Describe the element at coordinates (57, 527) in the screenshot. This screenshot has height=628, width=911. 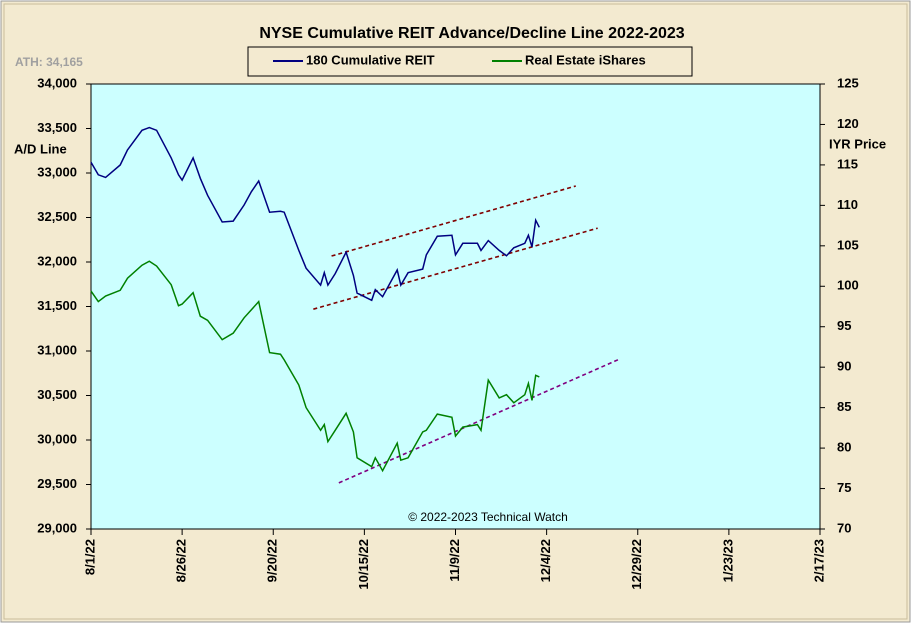
I see `y-tick-label: 29,000` at that location.